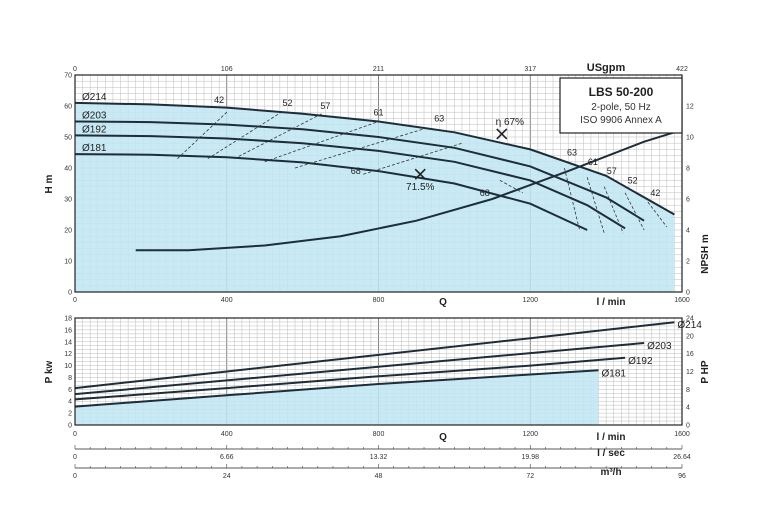  I want to click on efficiency-label-5: 68, so click(356, 171).